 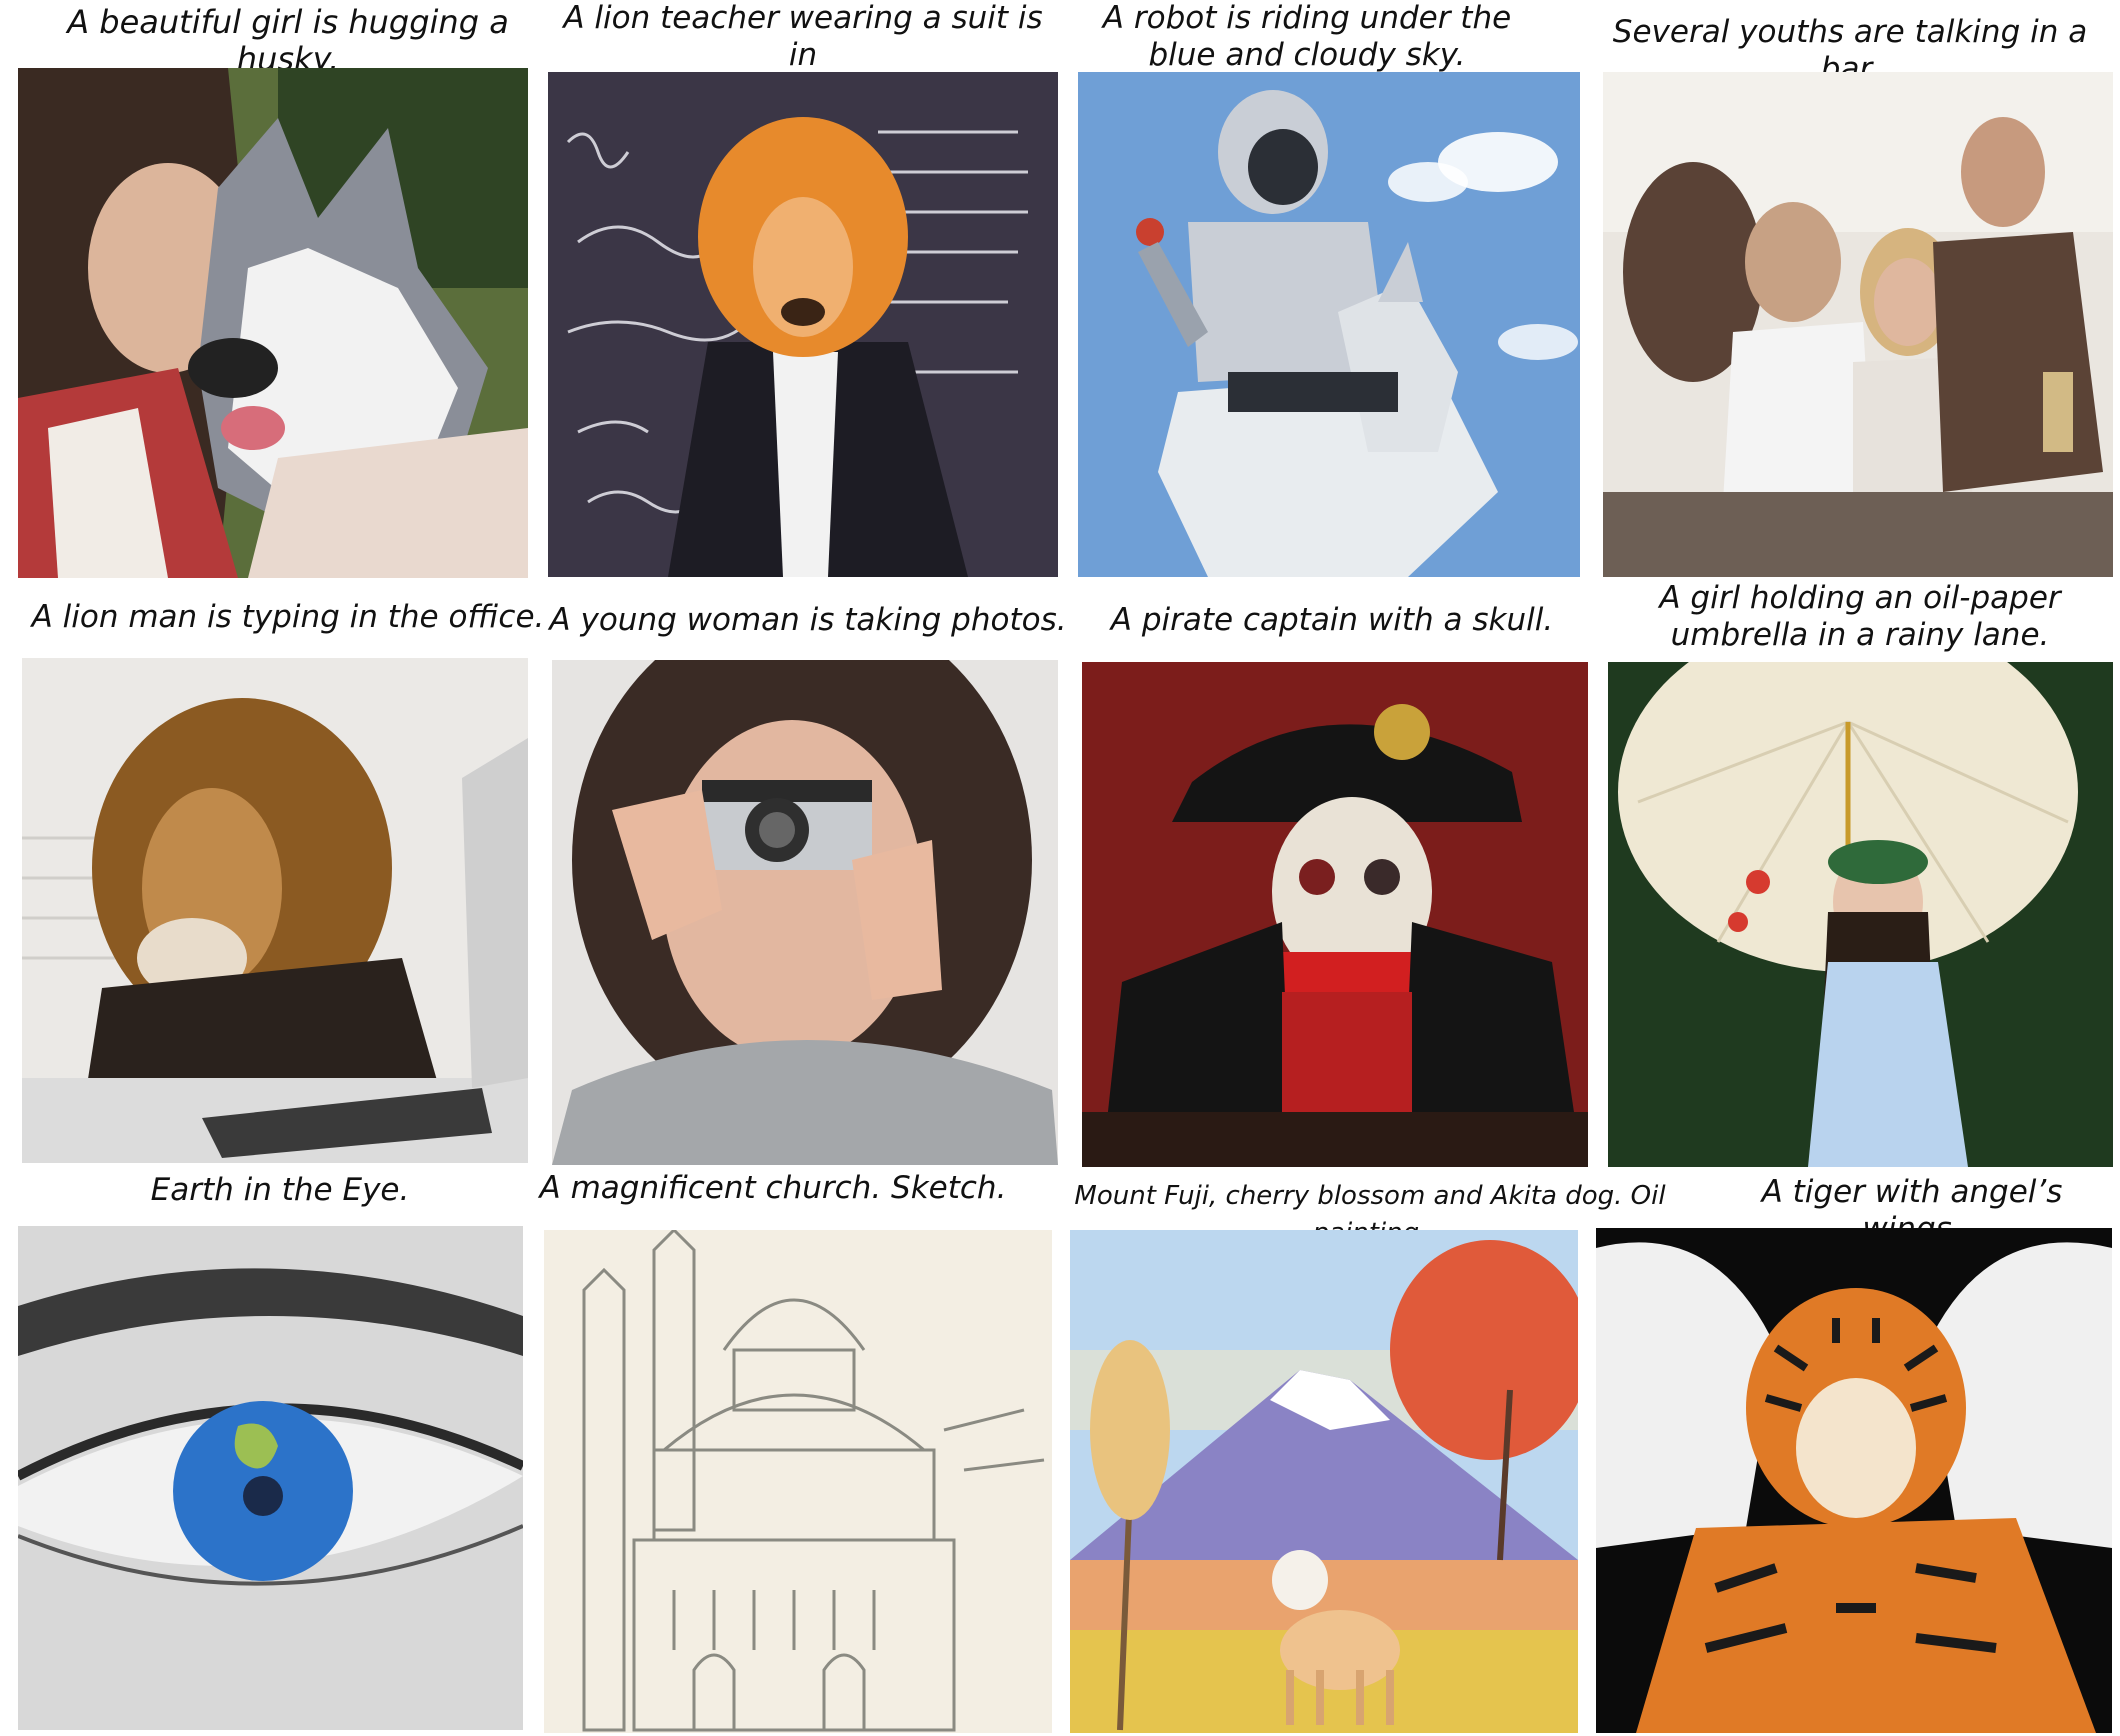 I want to click on image-girl-hugging-husky, so click(x=273, y=323).